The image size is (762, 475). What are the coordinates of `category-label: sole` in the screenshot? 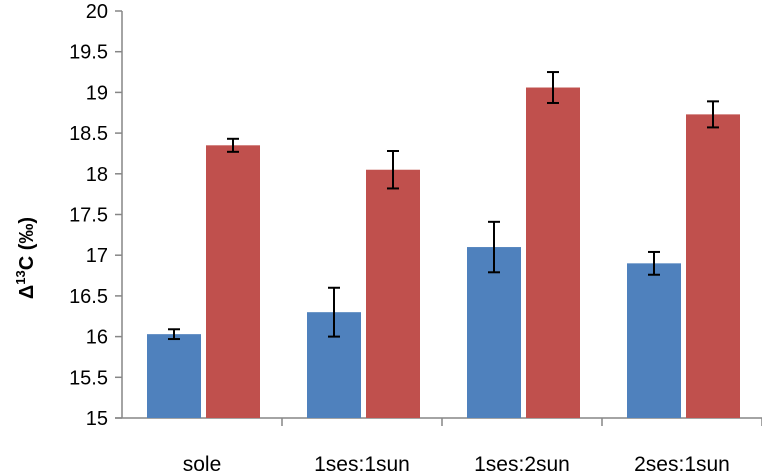 It's located at (202, 464).